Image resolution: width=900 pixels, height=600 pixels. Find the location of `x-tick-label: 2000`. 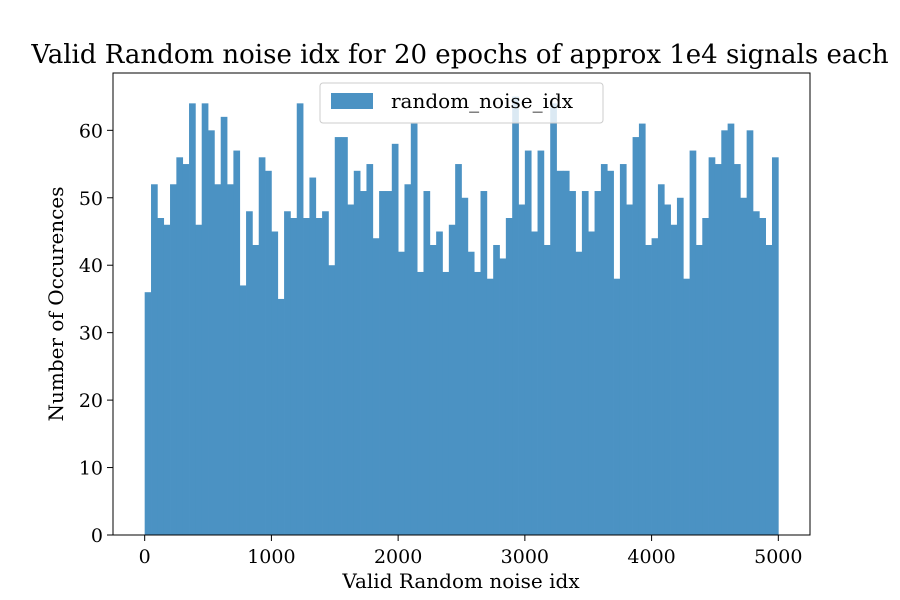

x-tick-label: 2000 is located at coordinates (398, 557).